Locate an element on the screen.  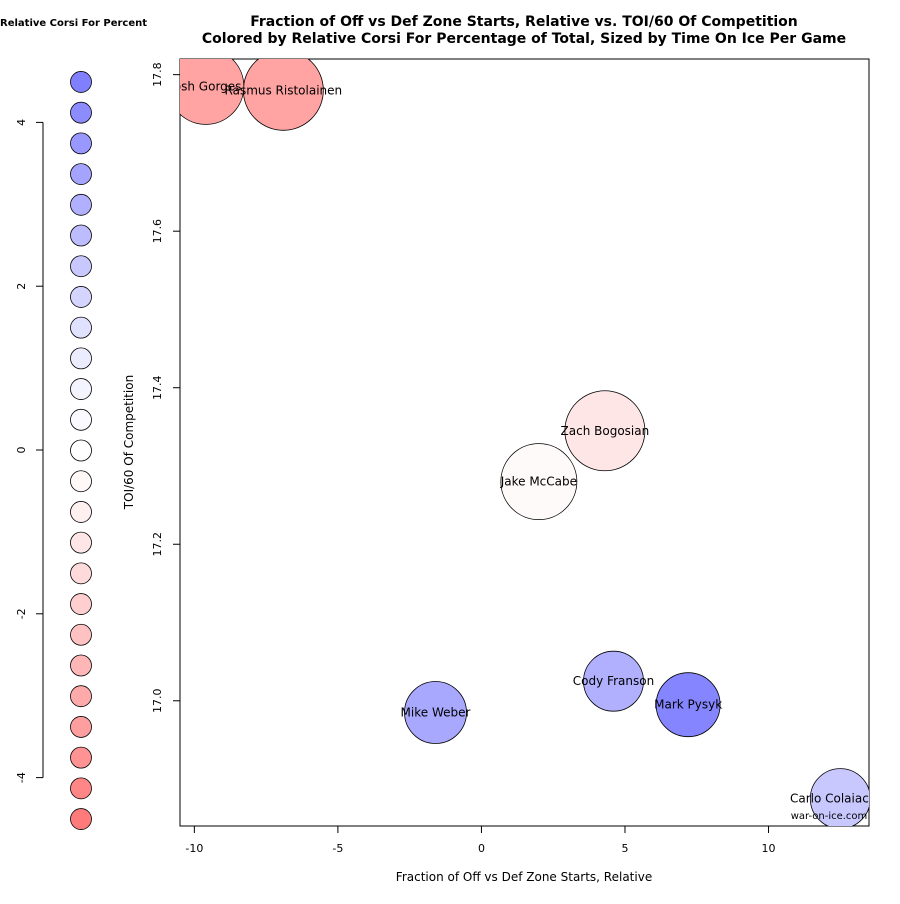
x-tick-label: -5 is located at coordinates (337, 848).